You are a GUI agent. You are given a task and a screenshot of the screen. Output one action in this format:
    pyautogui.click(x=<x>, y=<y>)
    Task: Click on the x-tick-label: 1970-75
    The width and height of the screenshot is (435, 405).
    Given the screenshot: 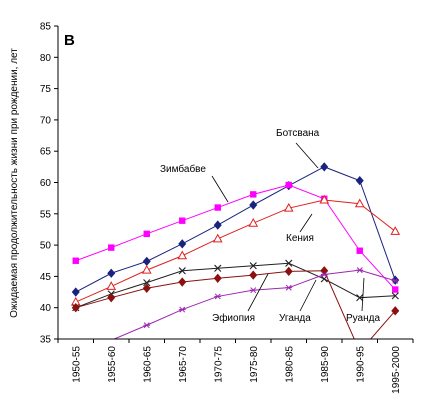 What is the action you would take?
    pyautogui.click(x=218, y=364)
    